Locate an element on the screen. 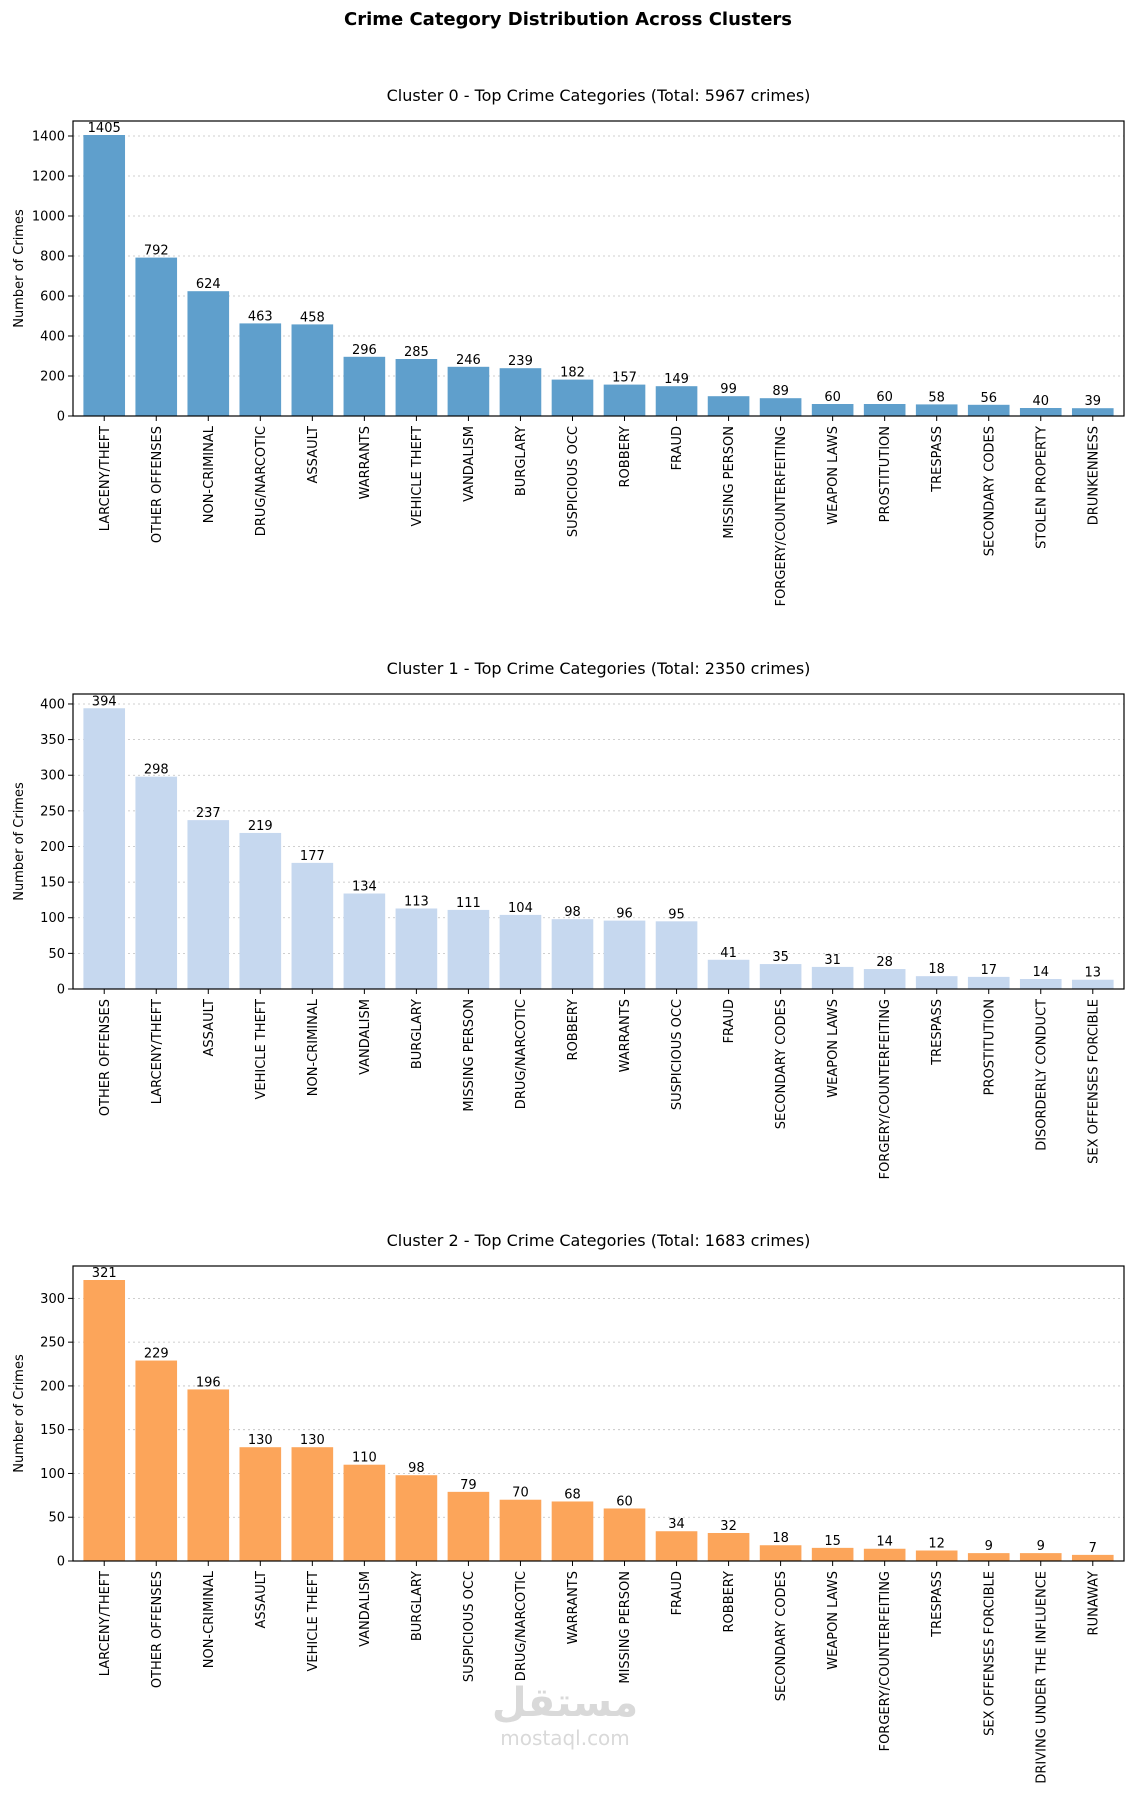 The width and height of the screenshot is (1136, 1814). bar-value-label: 113 is located at coordinates (416, 901).